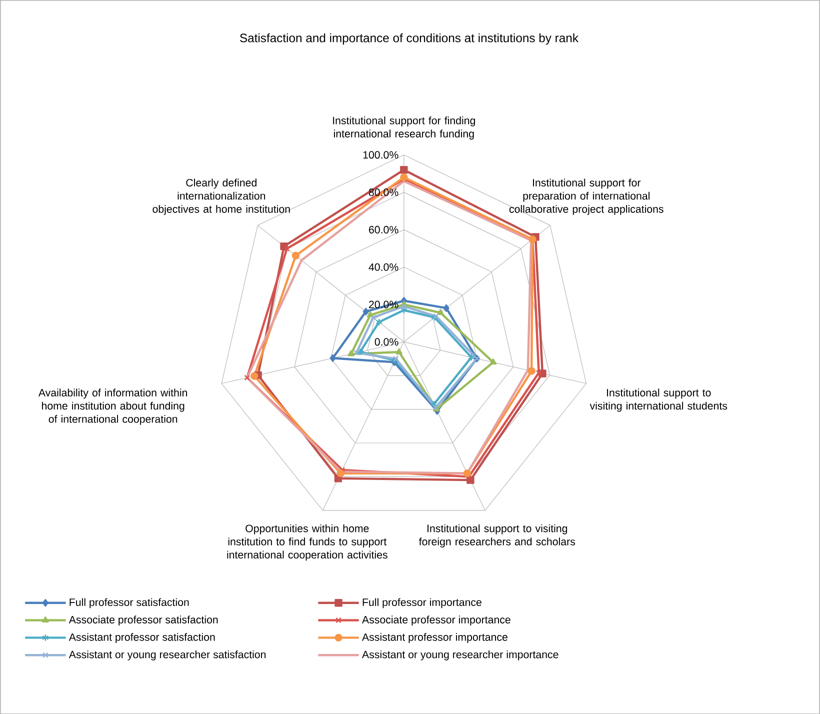 This screenshot has width=820, height=714. Describe the element at coordinates (380, 154) in the screenshot. I see `y-tick-label: 100.0%` at that location.